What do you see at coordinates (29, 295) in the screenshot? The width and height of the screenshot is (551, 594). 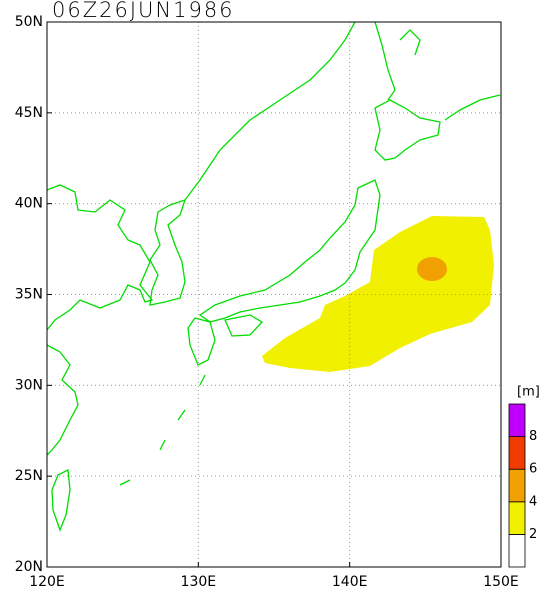 I see `y-tick-label: 35N` at bounding box center [29, 295].